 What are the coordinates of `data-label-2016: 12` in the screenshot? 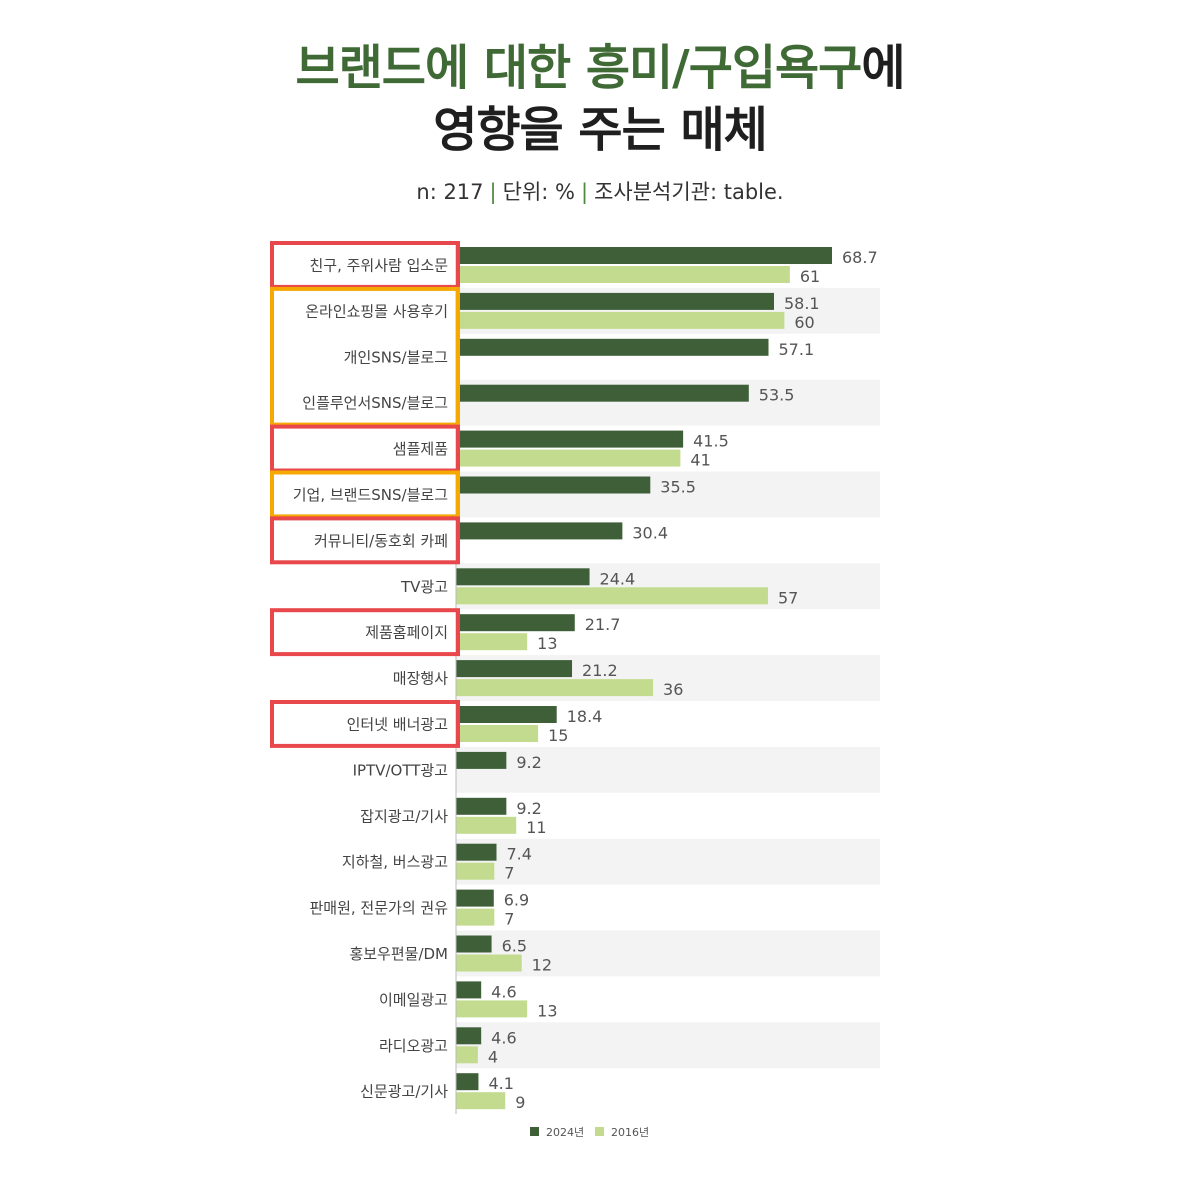 It's located at (542, 965).